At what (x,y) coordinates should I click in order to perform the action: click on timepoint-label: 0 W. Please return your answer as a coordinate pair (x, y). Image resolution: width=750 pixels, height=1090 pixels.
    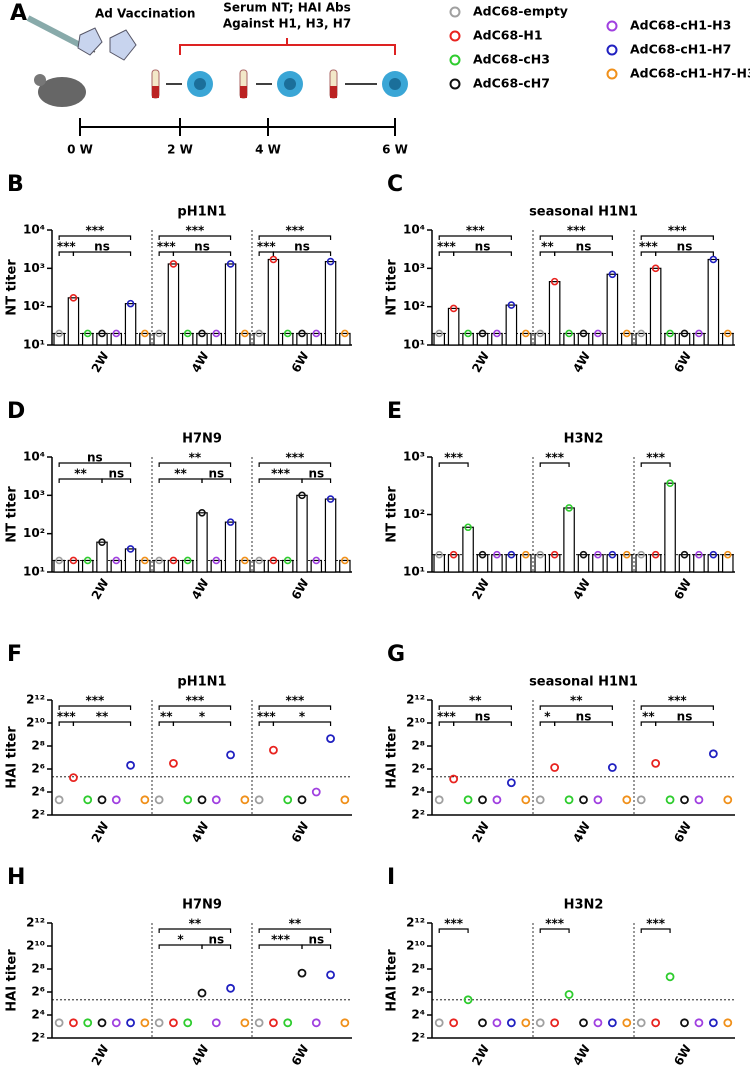
    Looking at the image, I should click on (80, 150).